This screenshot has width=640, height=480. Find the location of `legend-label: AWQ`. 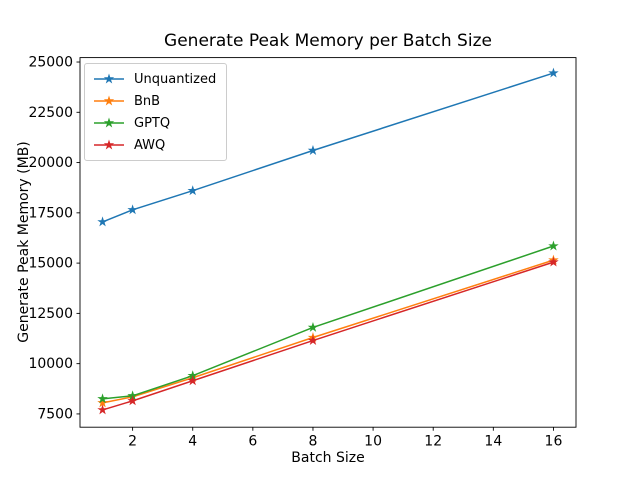

legend-label: AWQ is located at coordinates (150, 145).